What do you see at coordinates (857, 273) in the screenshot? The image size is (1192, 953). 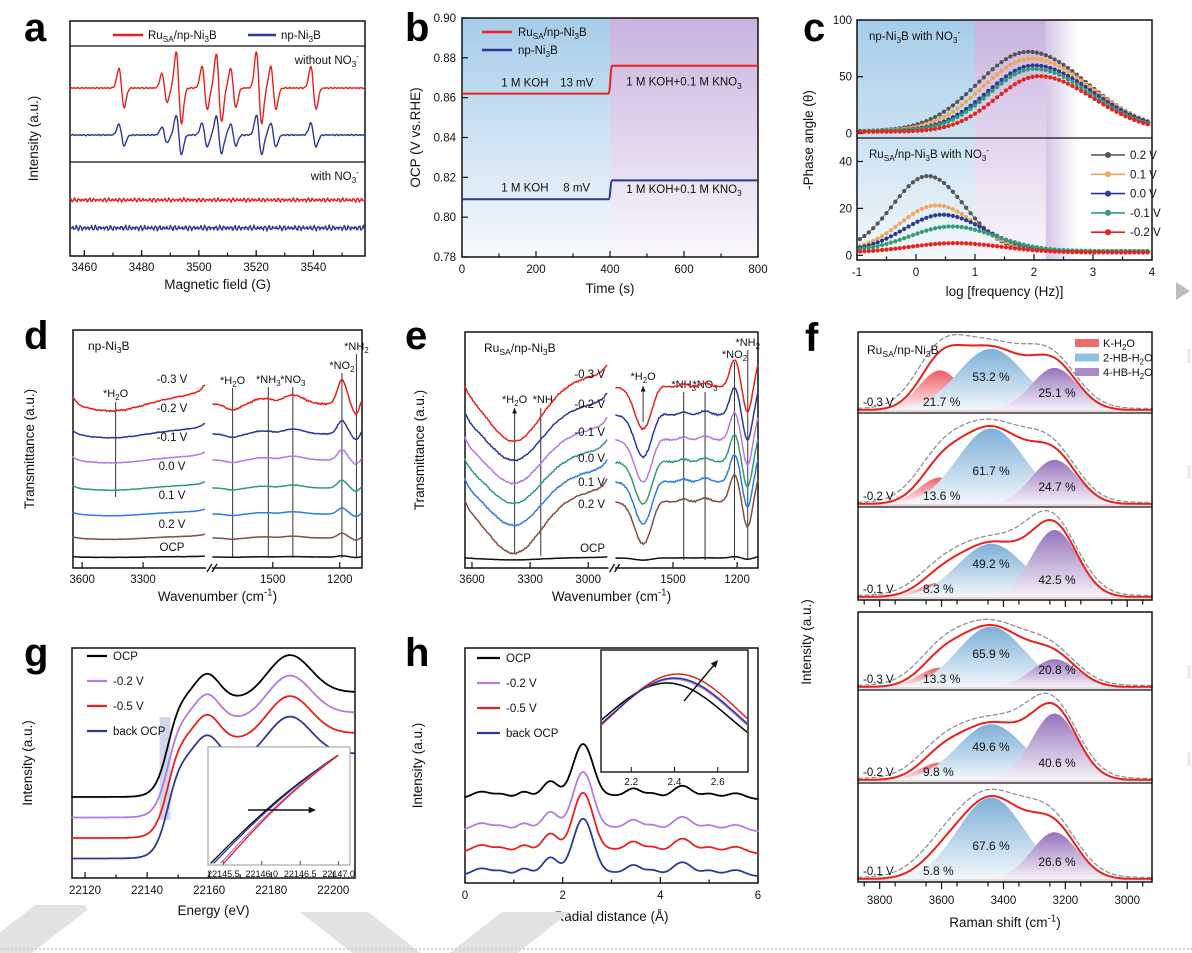 I see `c-xtick-label: -1` at bounding box center [857, 273].